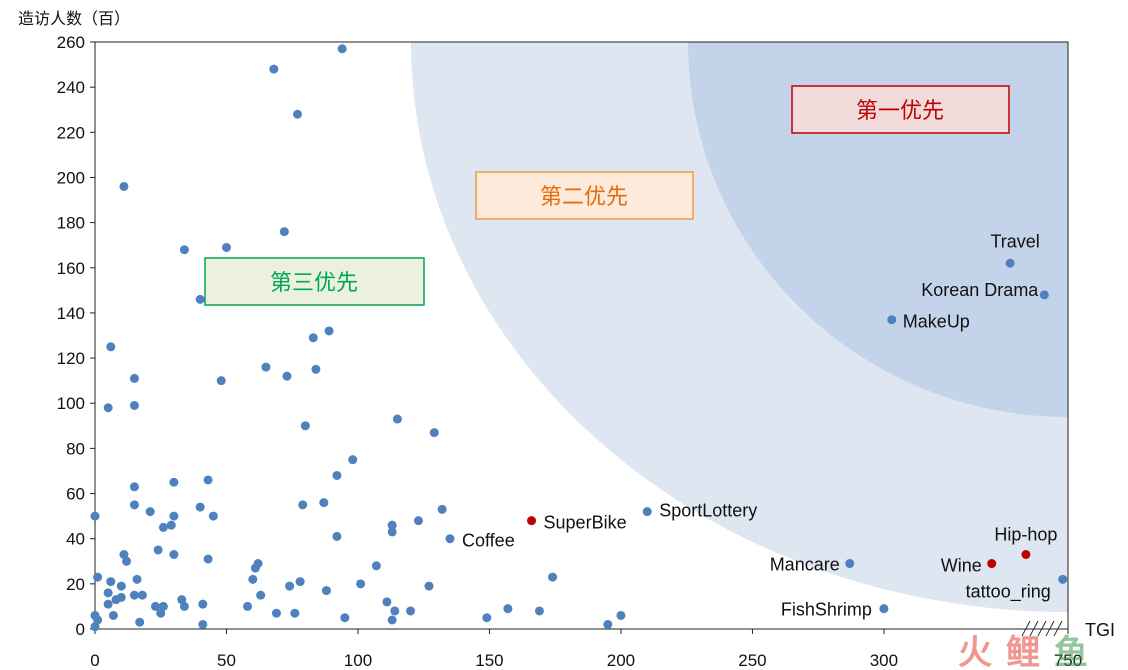 The height and width of the screenshot is (670, 1128). I want to click on point-label: Travel, so click(1014, 241).